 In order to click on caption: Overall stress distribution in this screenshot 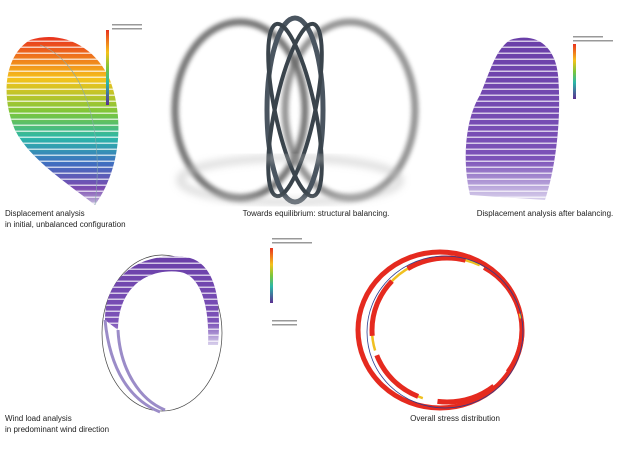, I will do `click(455, 418)`.